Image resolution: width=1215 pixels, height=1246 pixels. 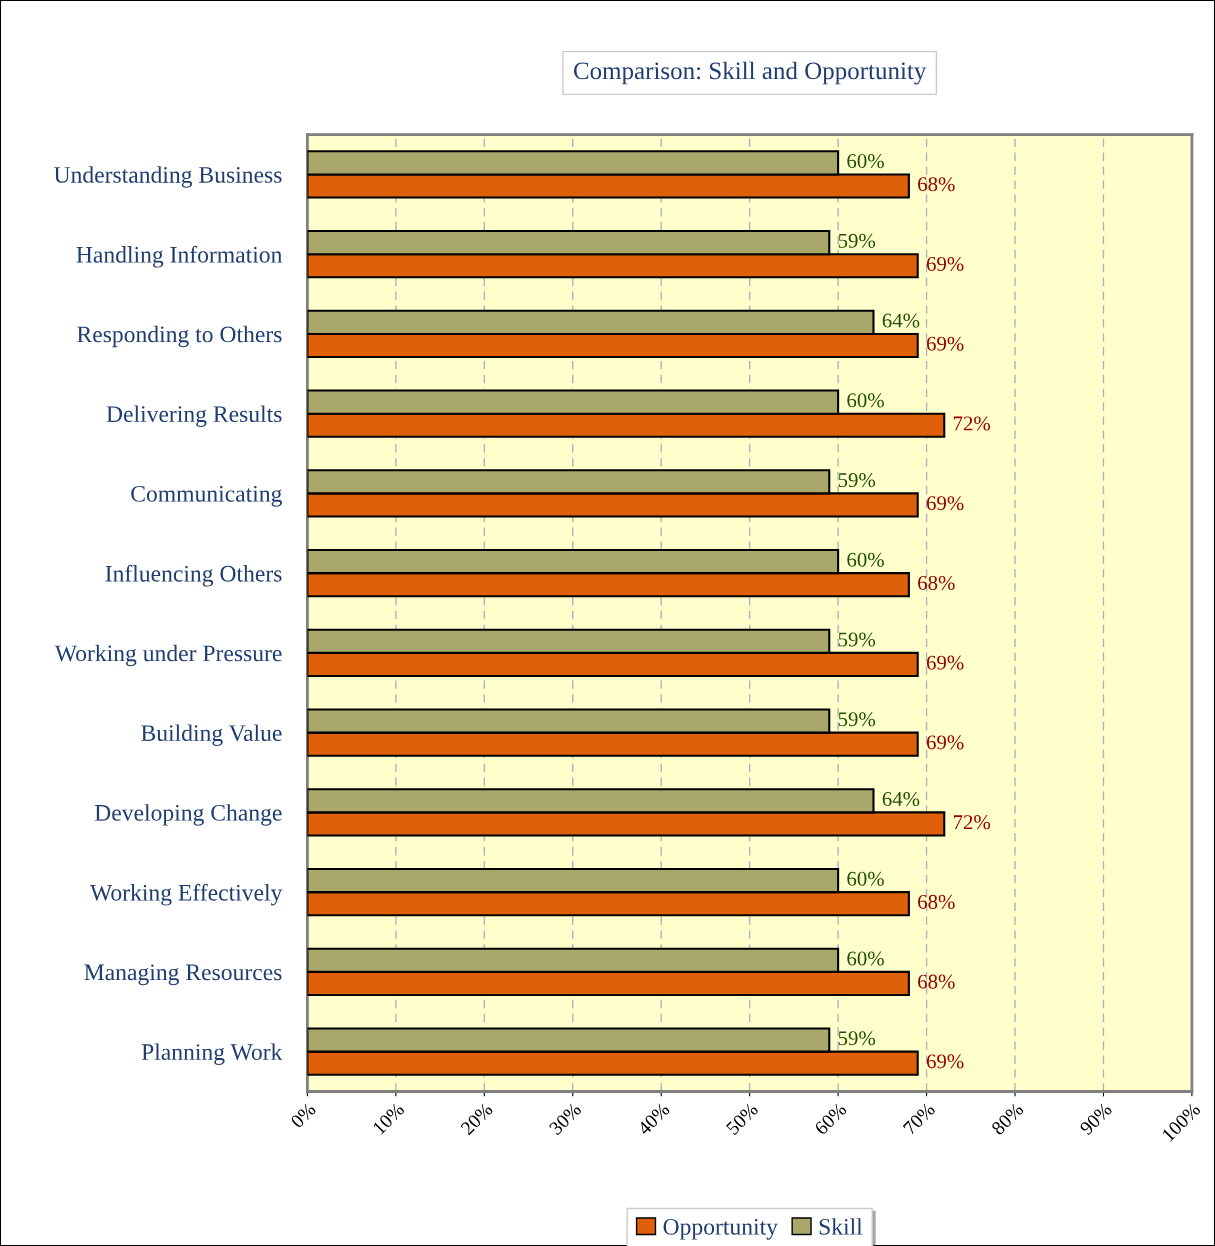 I want to click on y-tick-label: Developing Change, so click(x=188, y=815).